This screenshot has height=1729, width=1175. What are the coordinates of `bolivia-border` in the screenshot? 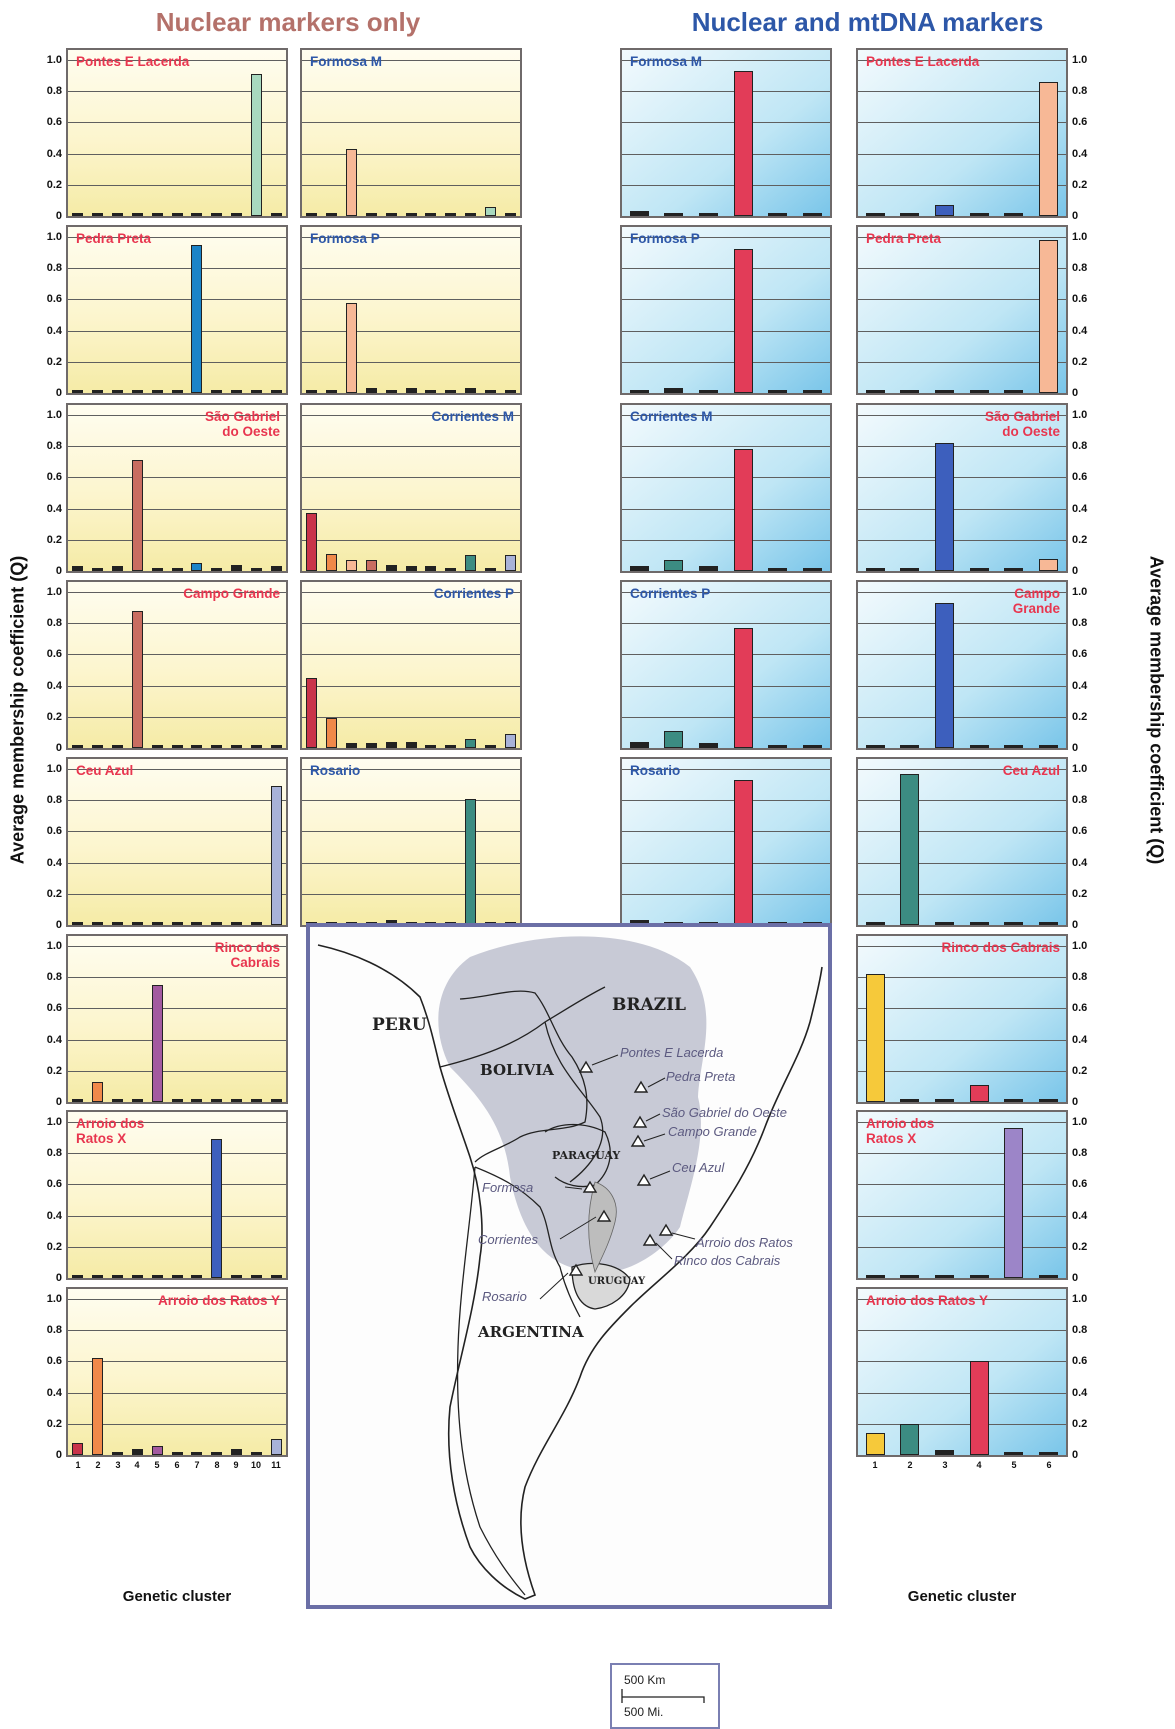 It's located at (523, 1076).